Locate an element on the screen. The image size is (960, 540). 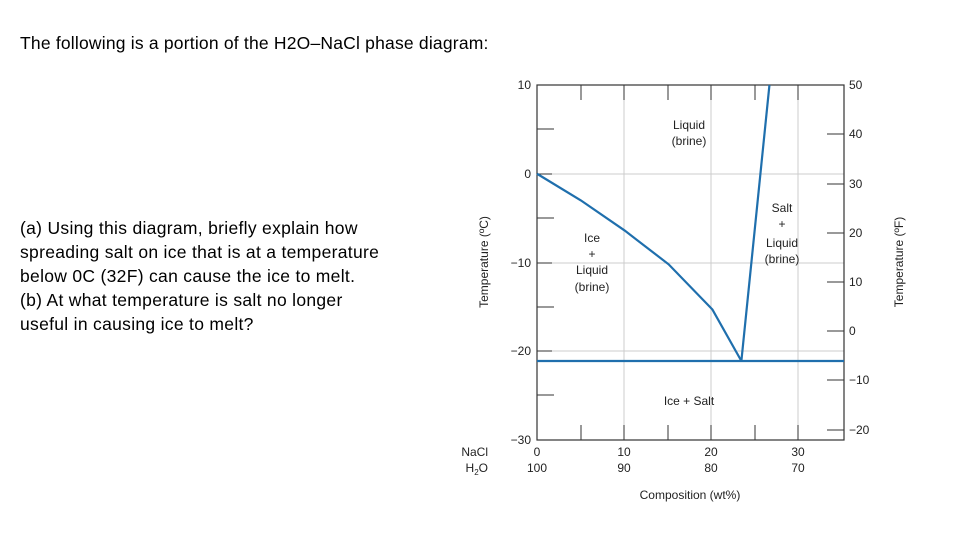
left-axis-title: Temperature (ºC) is located at coordinates (484, 262).